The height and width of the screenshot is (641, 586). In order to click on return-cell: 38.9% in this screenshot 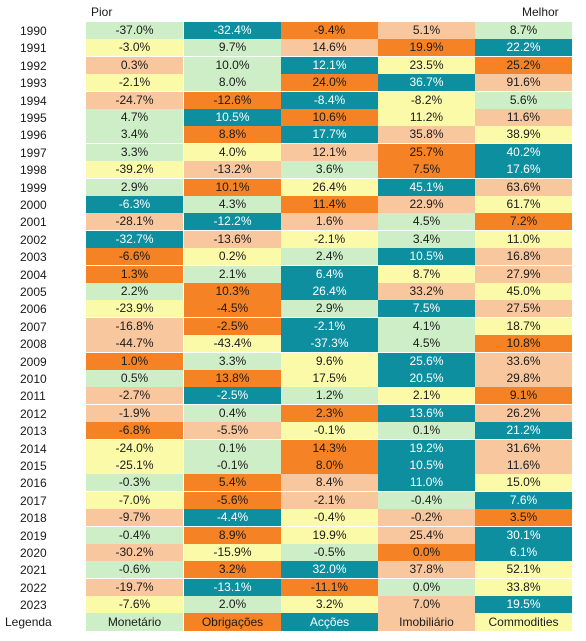, I will do `click(523, 135)`.